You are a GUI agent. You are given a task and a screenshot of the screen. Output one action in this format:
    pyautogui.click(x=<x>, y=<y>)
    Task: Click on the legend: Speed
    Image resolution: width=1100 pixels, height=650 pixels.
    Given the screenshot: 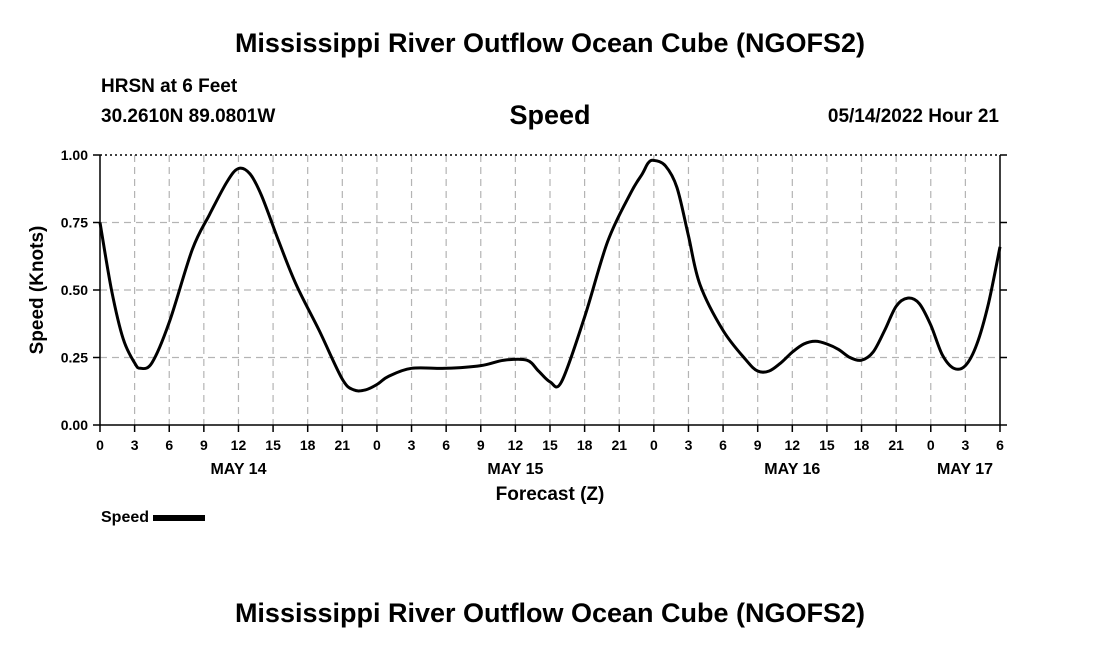 What is the action you would take?
    pyautogui.click(x=153, y=518)
    